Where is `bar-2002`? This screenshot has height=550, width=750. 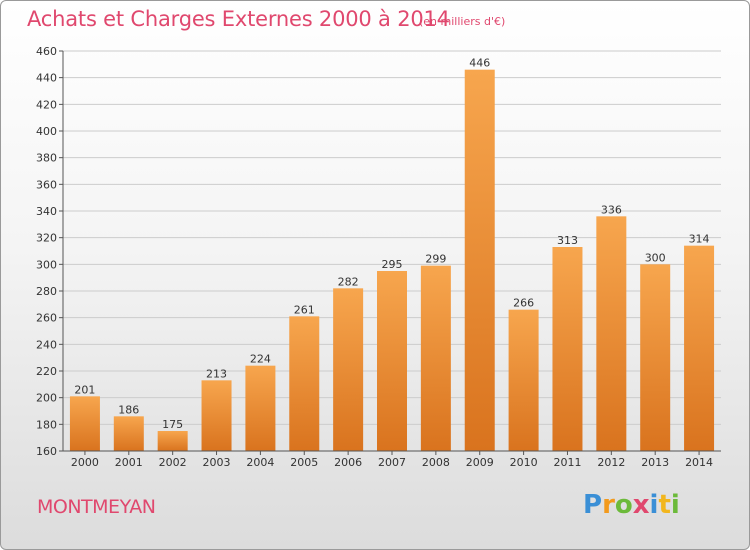
bar-2002 is located at coordinates (172, 441).